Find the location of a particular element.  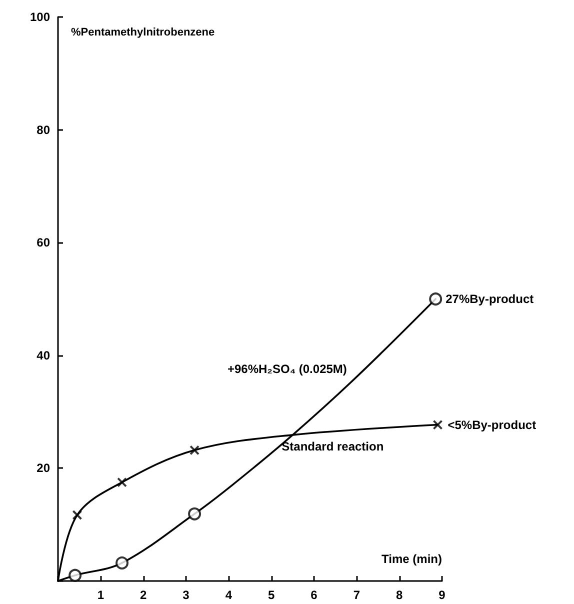

annotation: 27%By-product is located at coordinates (490, 299).